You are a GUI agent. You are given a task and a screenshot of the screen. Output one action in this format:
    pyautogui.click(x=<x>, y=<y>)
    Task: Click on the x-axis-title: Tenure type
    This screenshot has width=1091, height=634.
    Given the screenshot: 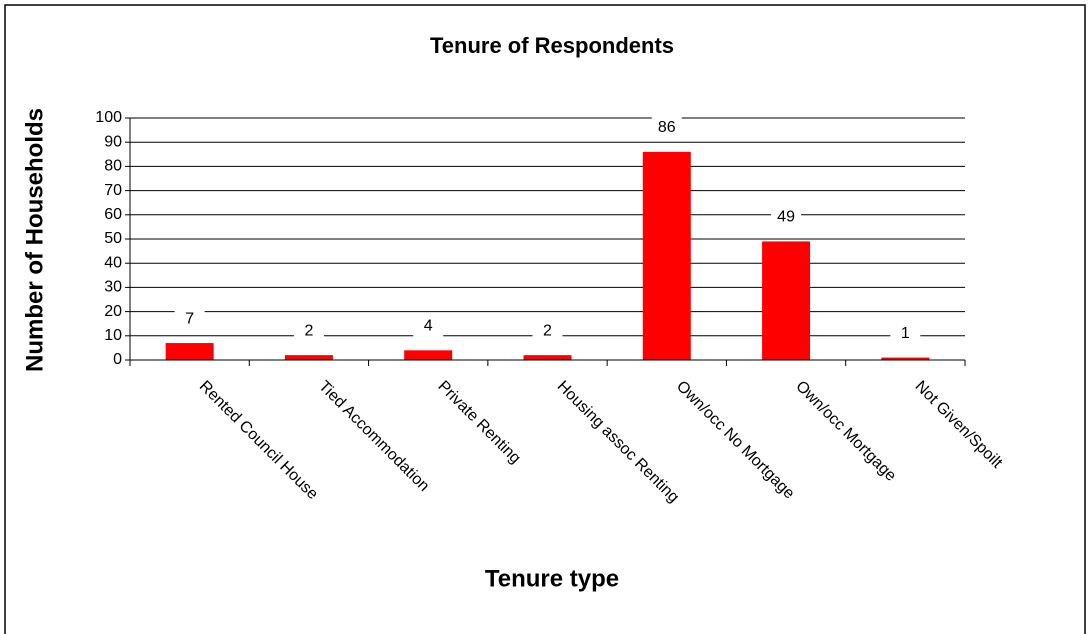 What is the action you would take?
    pyautogui.click(x=552, y=578)
    